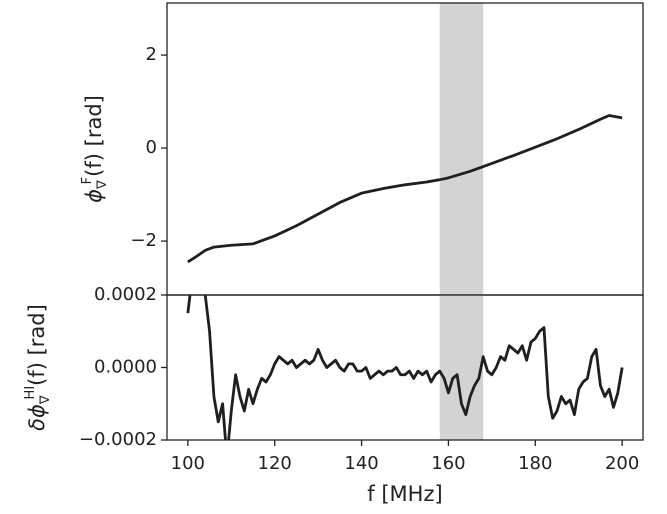  What do you see at coordinates (37, 417) in the screenshot?
I see `y-label-symbol: δϕ` at bounding box center [37, 417].